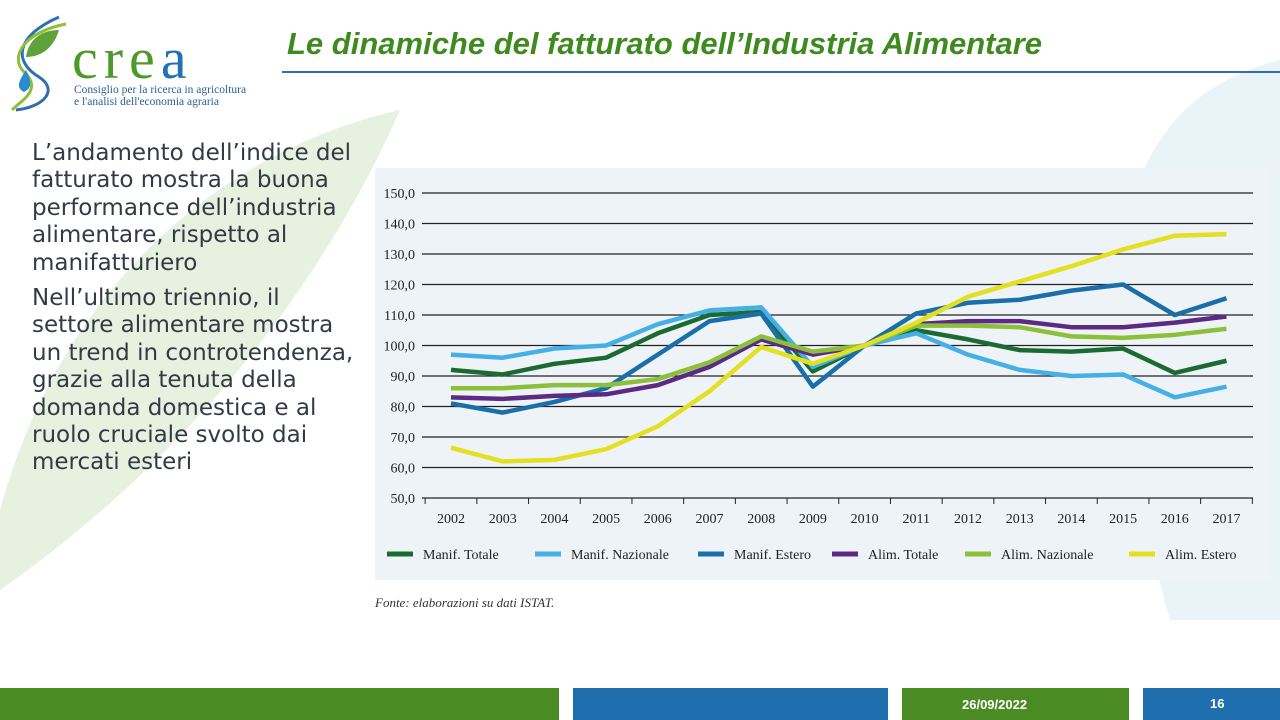 This screenshot has height=720, width=1280. What do you see at coordinates (403, 408) in the screenshot?
I see `y-tick-label: 80,0` at bounding box center [403, 408].